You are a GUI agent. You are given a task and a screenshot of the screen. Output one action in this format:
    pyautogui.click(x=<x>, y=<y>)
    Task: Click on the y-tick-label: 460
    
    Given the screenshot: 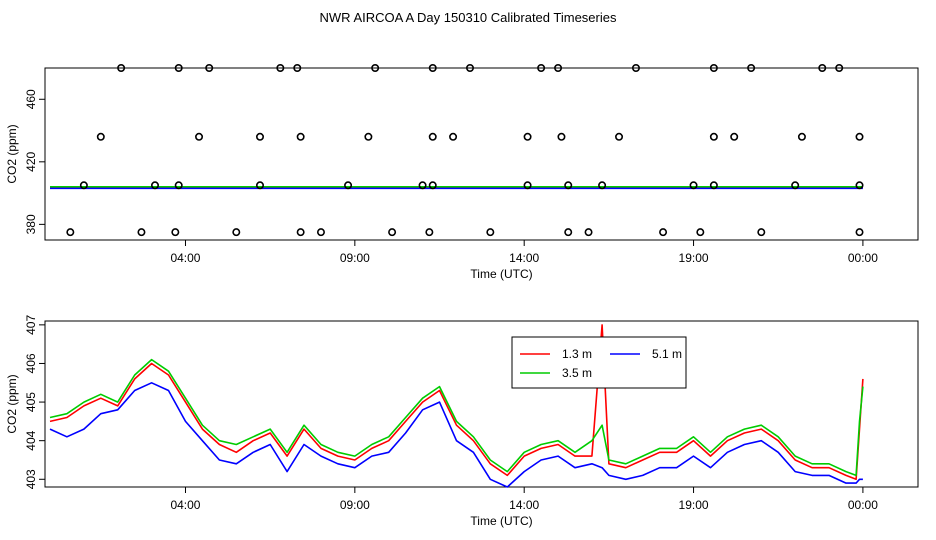 What is the action you would take?
    pyautogui.click(x=31, y=99)
    